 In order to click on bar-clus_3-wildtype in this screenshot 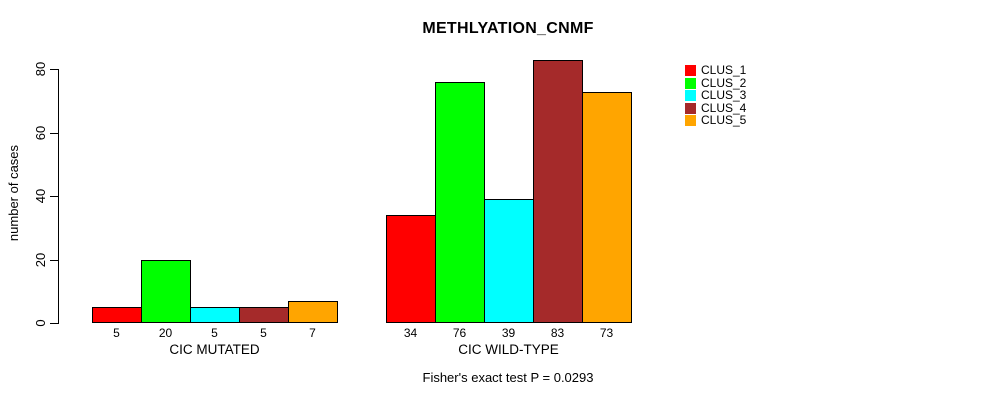, I will do `click(509, 261)`.